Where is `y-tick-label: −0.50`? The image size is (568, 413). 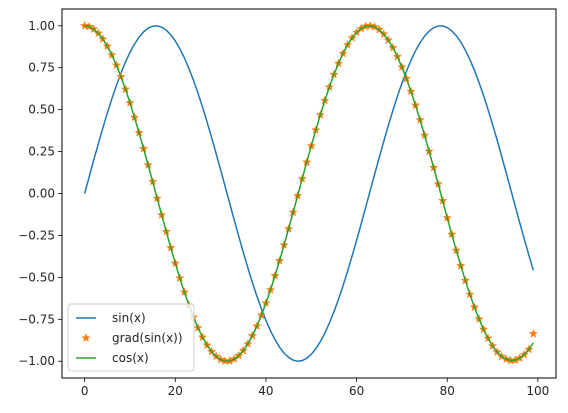
y-tick-label: −0.50 is located at coordinates (36, 277).